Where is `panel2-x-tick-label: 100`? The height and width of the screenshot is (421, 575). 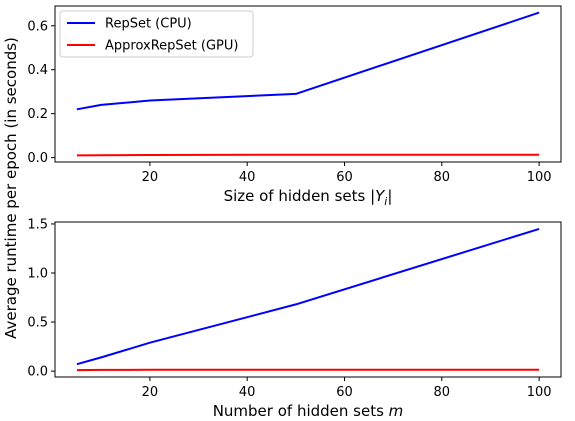
panel2-x-tick-label: 100 is located at coordinates (539, 392).